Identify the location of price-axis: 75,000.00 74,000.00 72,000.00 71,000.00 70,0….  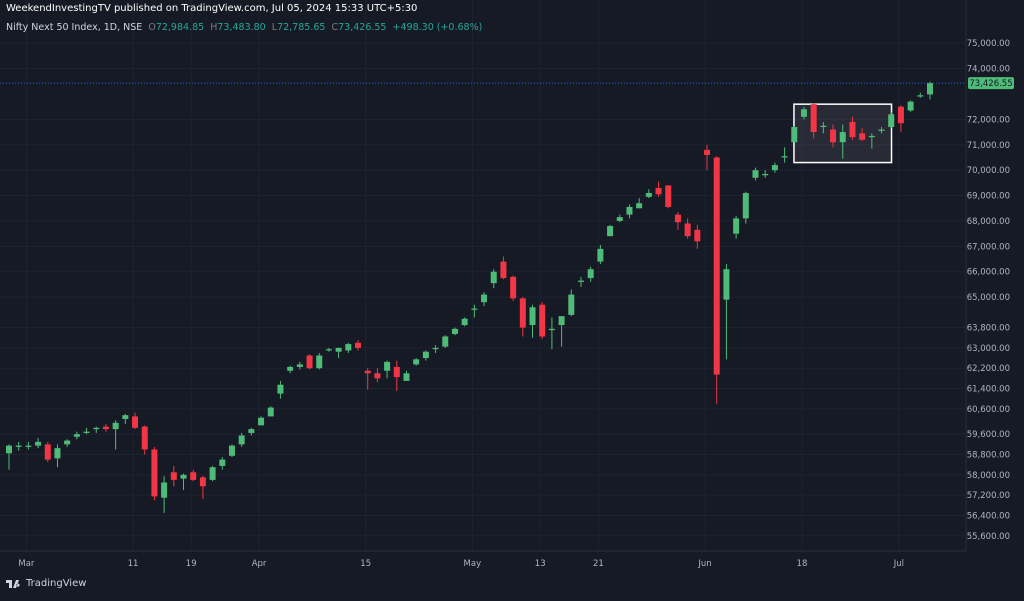
(988, 290).